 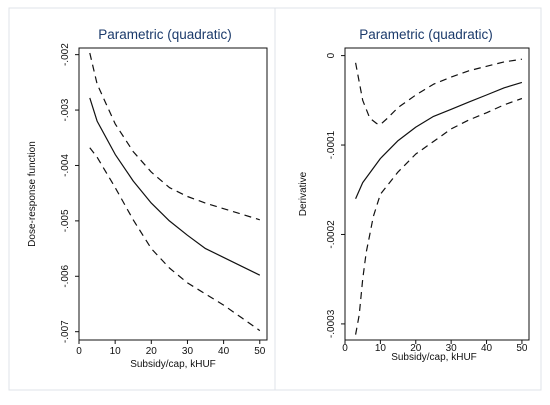 I want to click on dose-response-y-tick-label: -.006, so click(x=65, y=275).